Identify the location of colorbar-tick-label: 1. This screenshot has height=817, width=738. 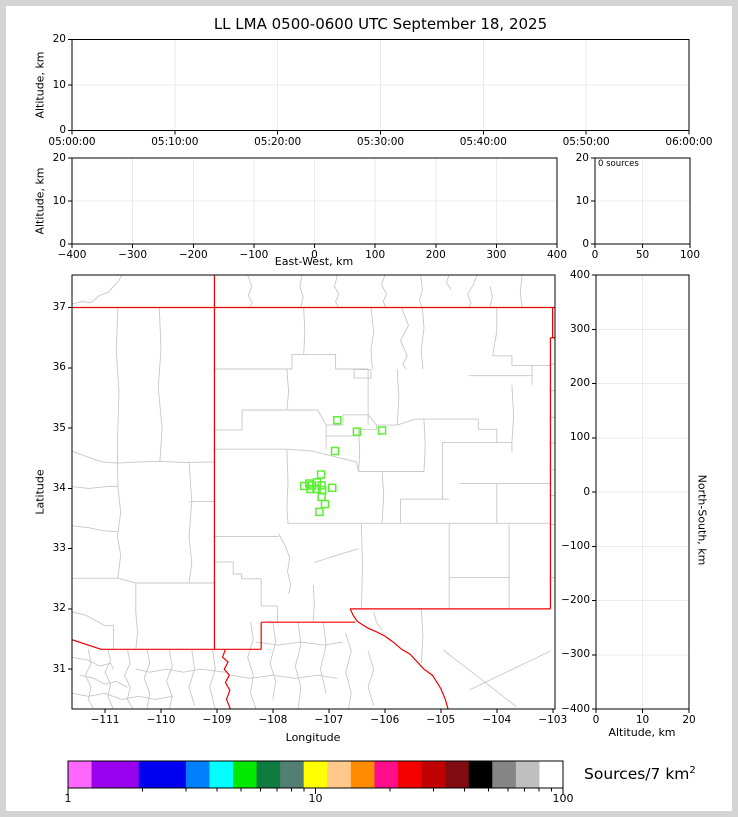
(68, 798).